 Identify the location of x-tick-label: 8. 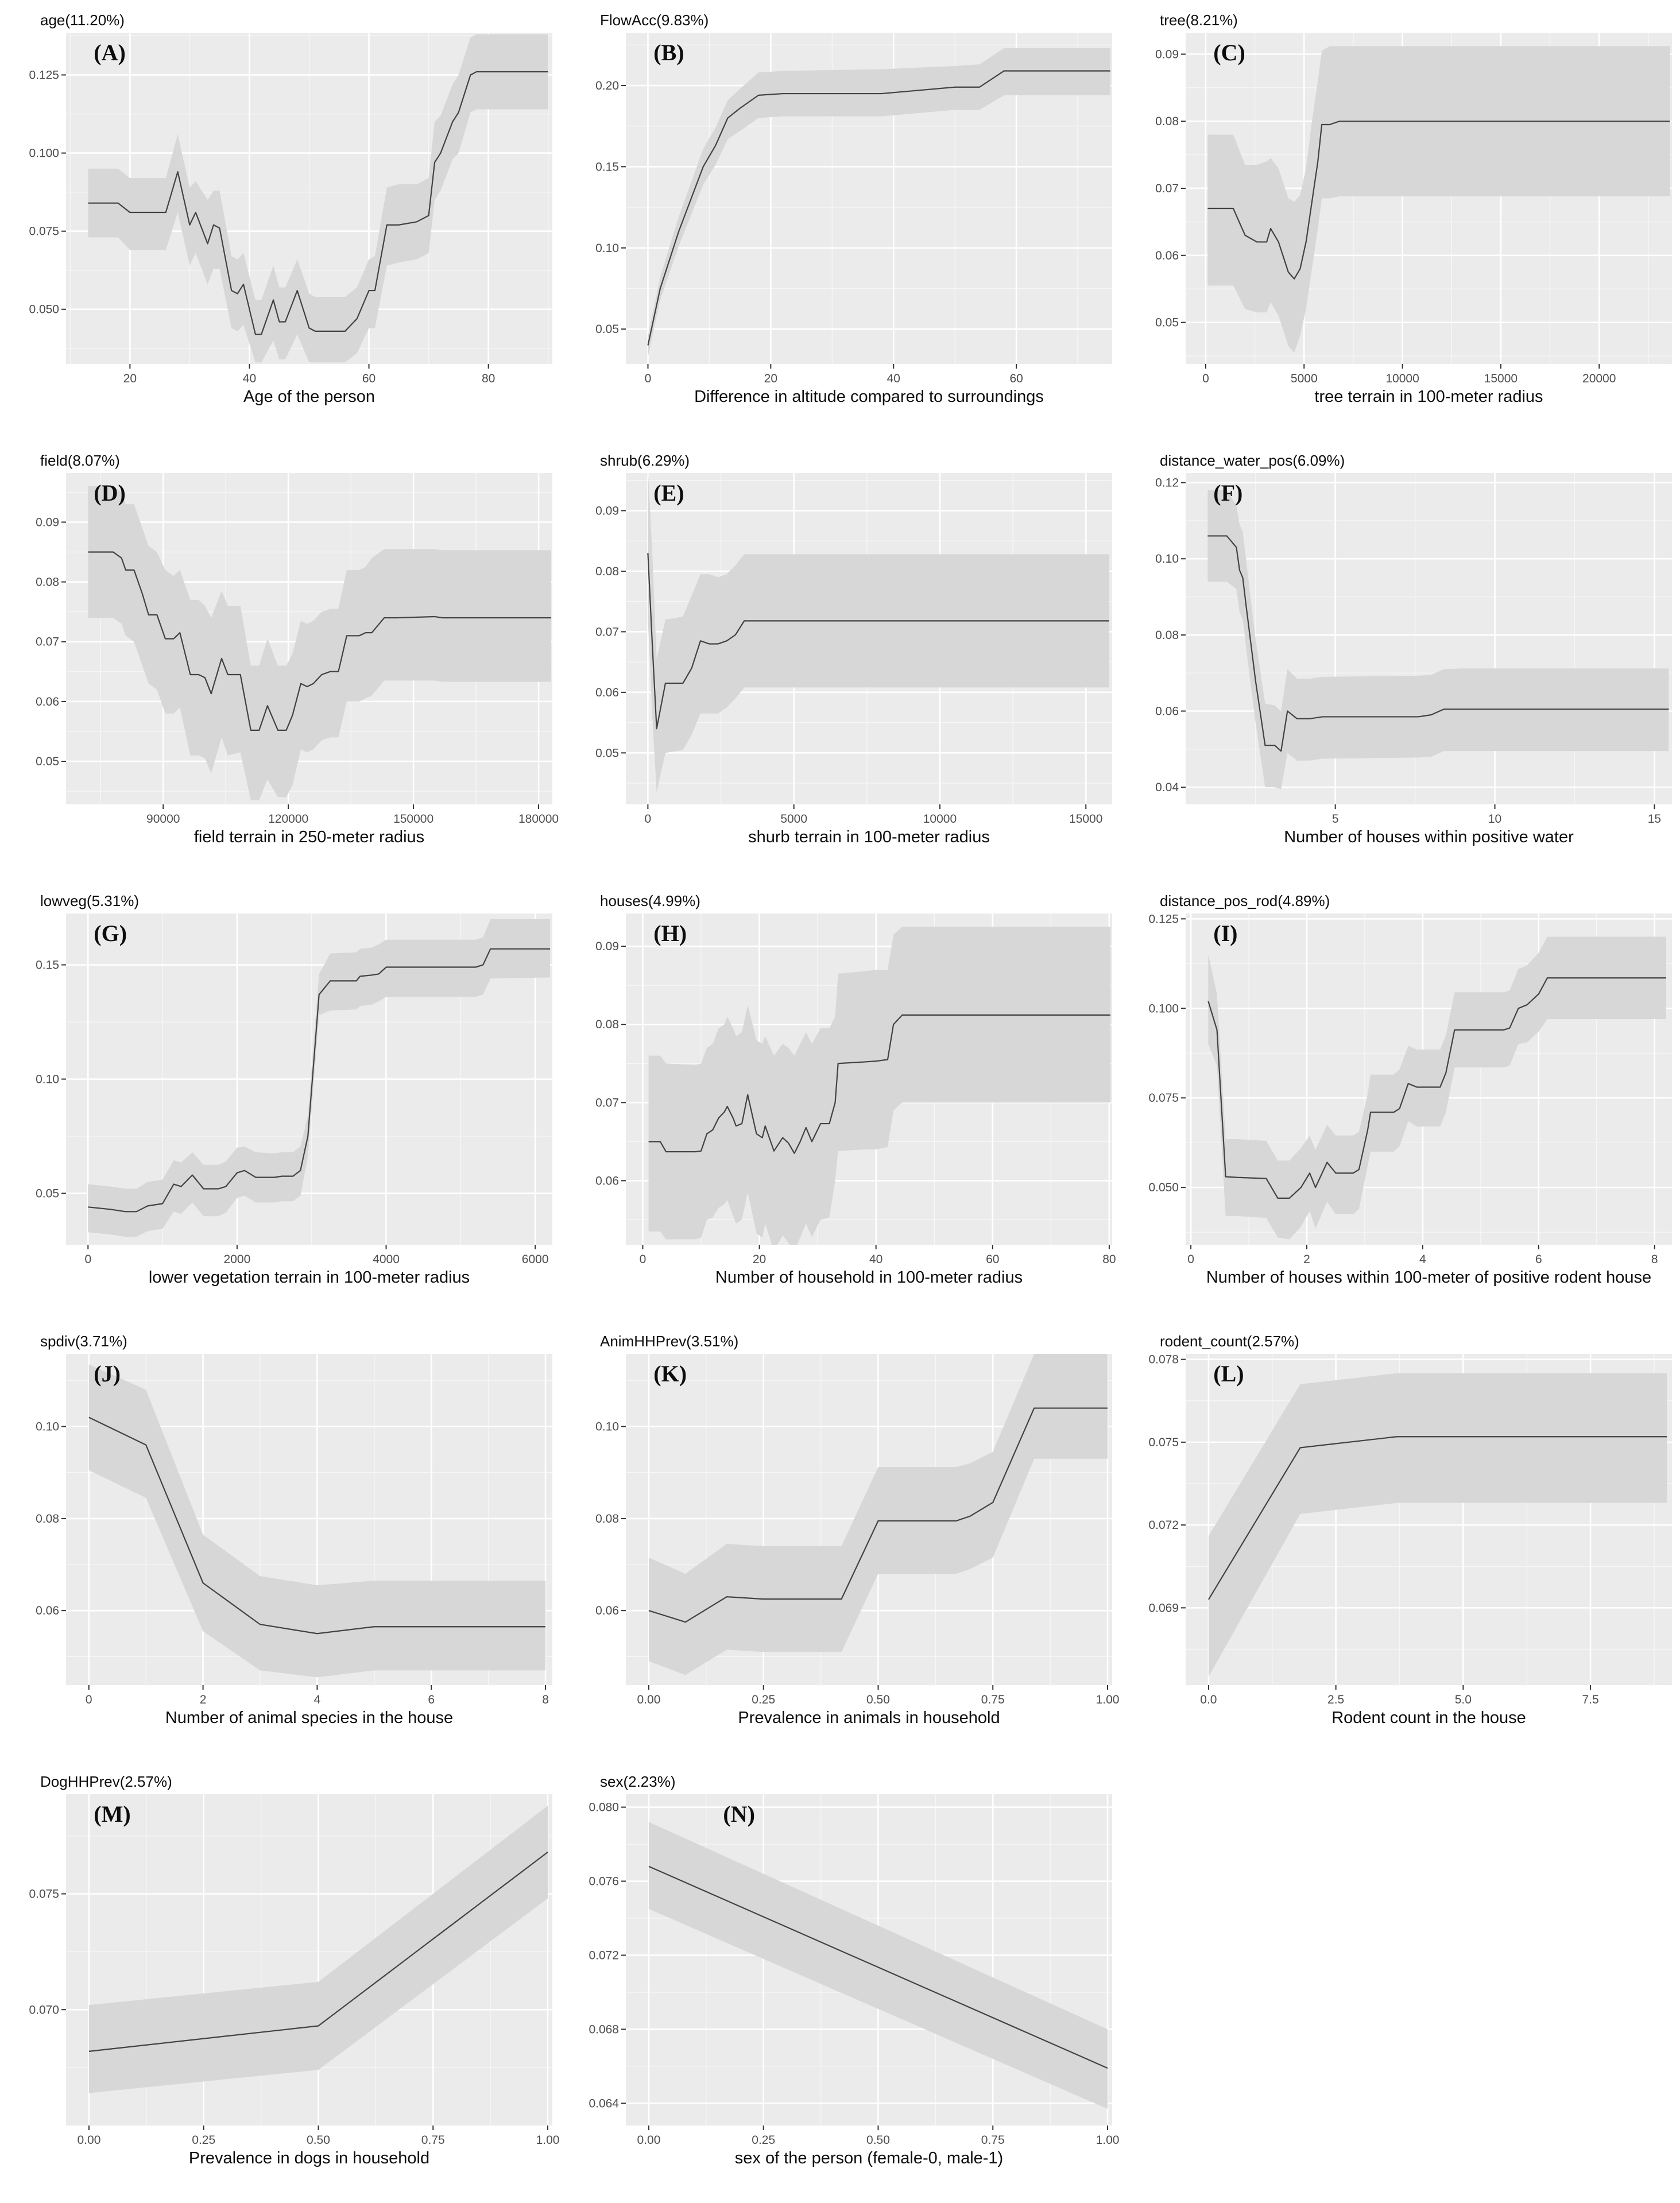
(1654, 1259).